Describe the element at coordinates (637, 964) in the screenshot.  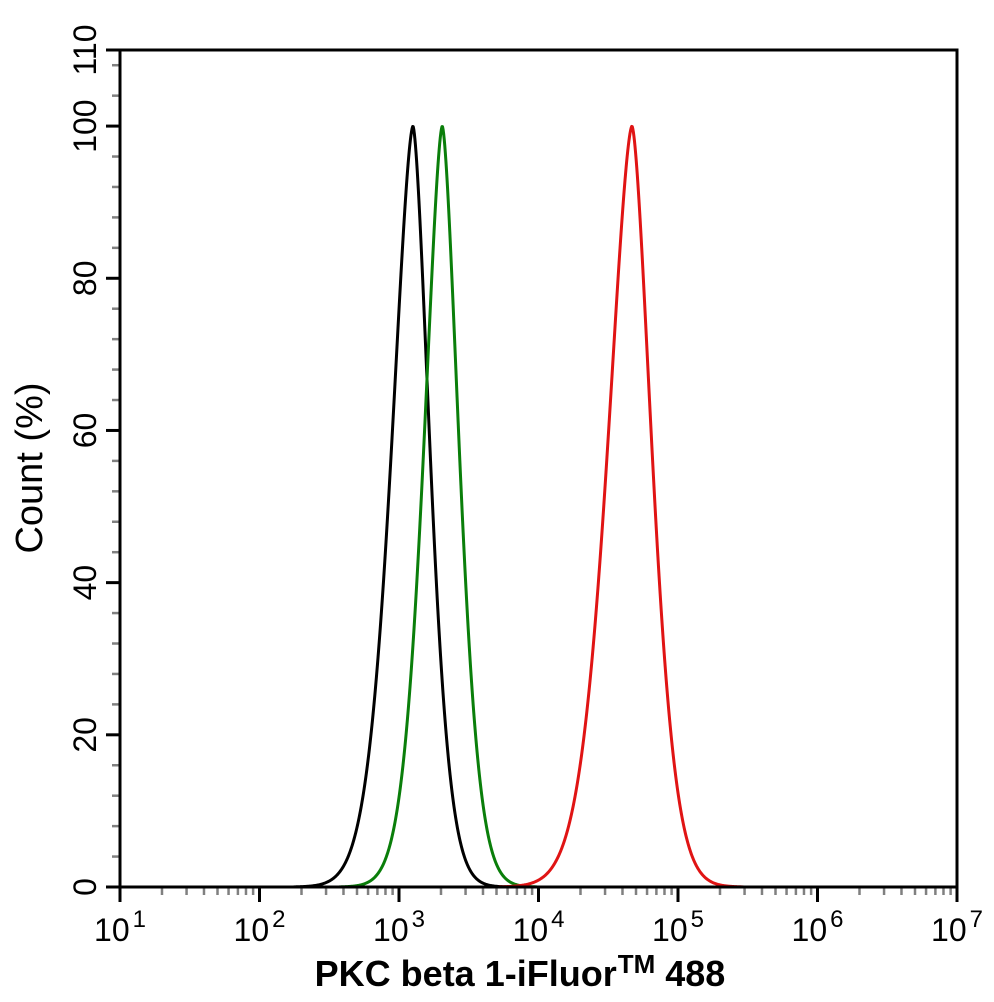
I see `x-axis-title-superscript-tm: TM` at that location.